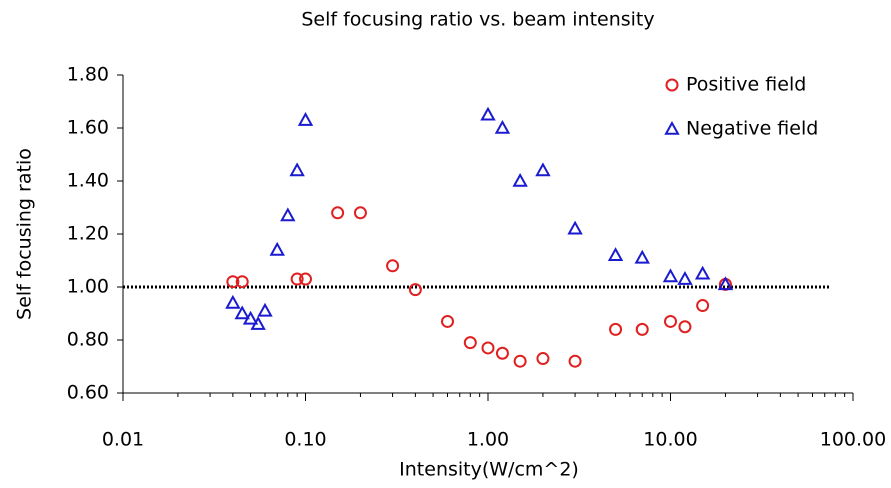  What do you see at coordinates (853, 440) in the screenshot?
I see `x-tick-label: 100.00` at bounding box center [853, 440].